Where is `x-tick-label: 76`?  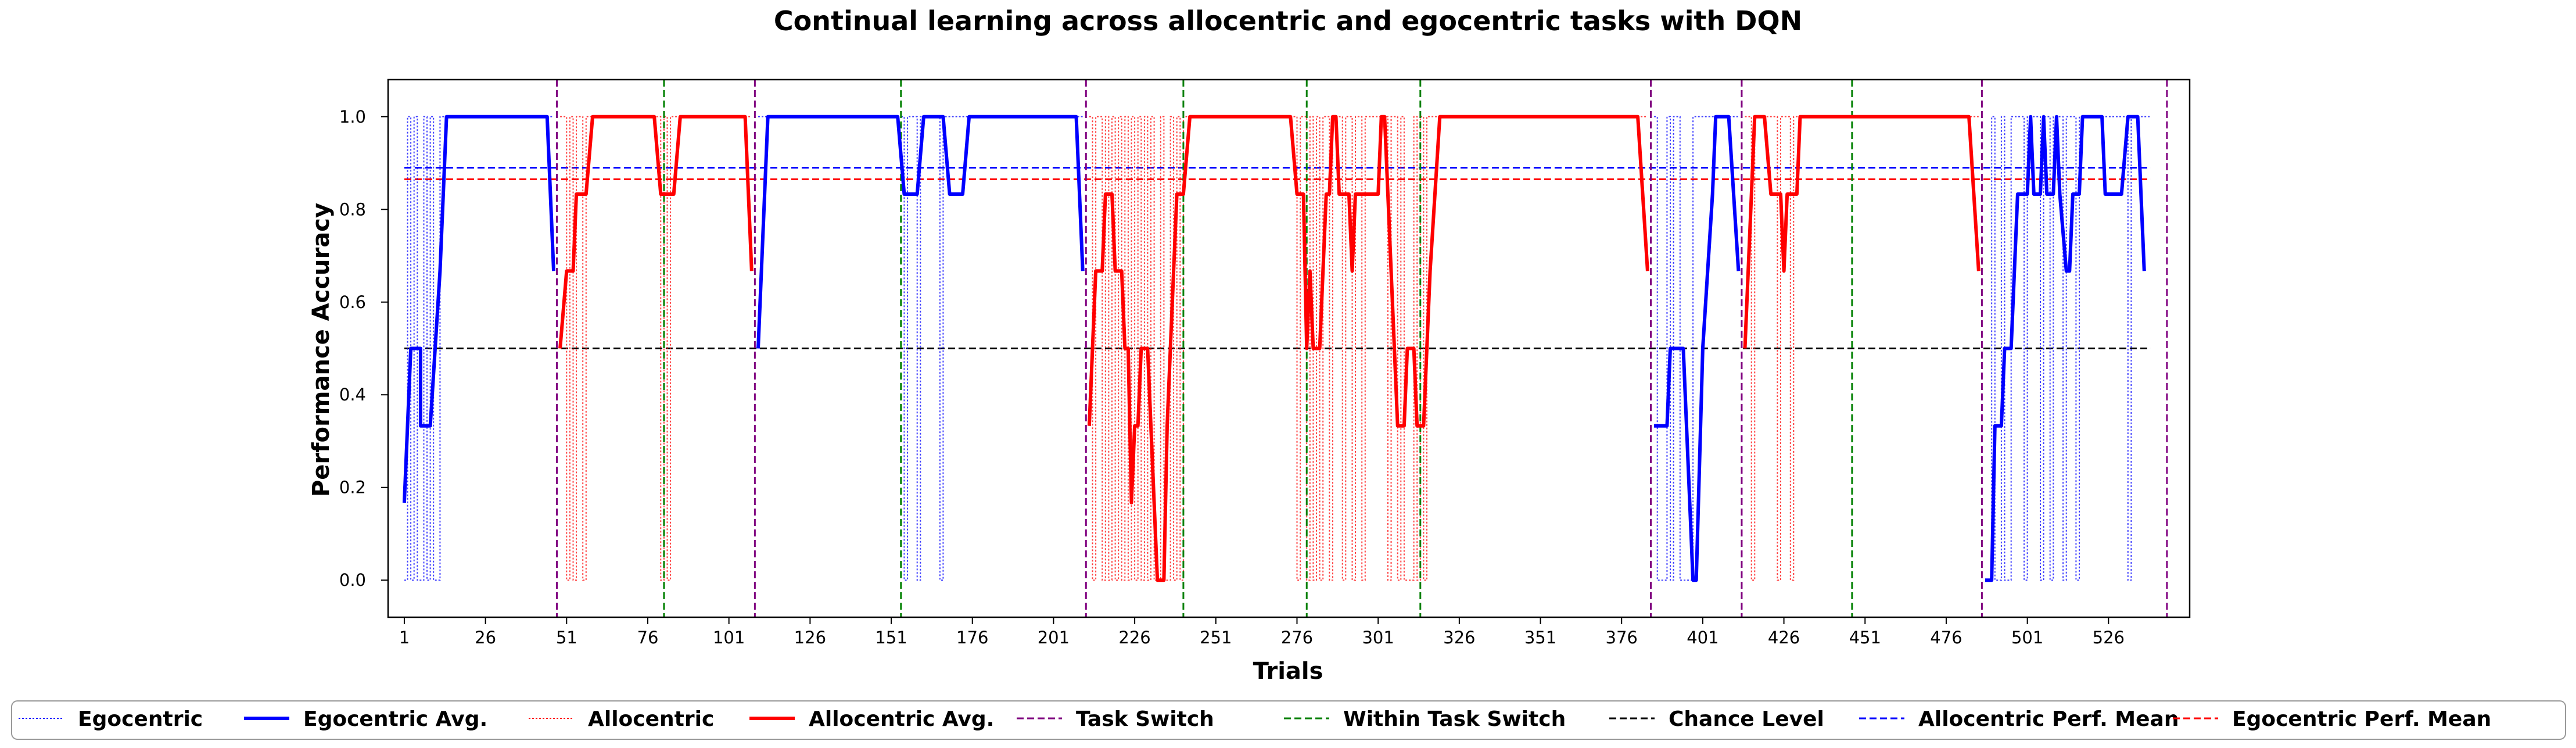 x-tick-label: 76 is located at coordinates (648, 637).